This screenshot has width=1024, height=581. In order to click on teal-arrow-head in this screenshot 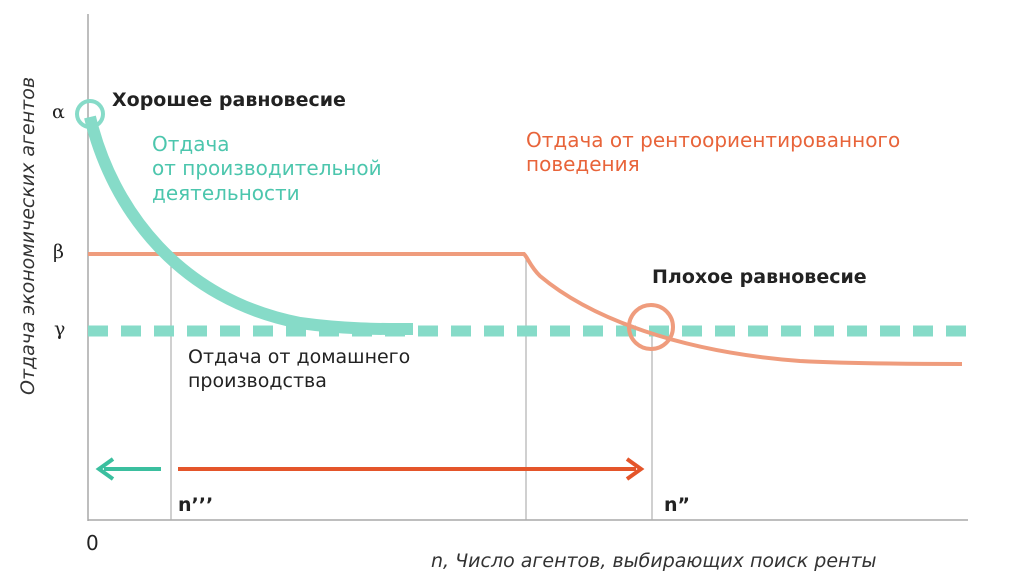, I will do `click(105, 469)`.